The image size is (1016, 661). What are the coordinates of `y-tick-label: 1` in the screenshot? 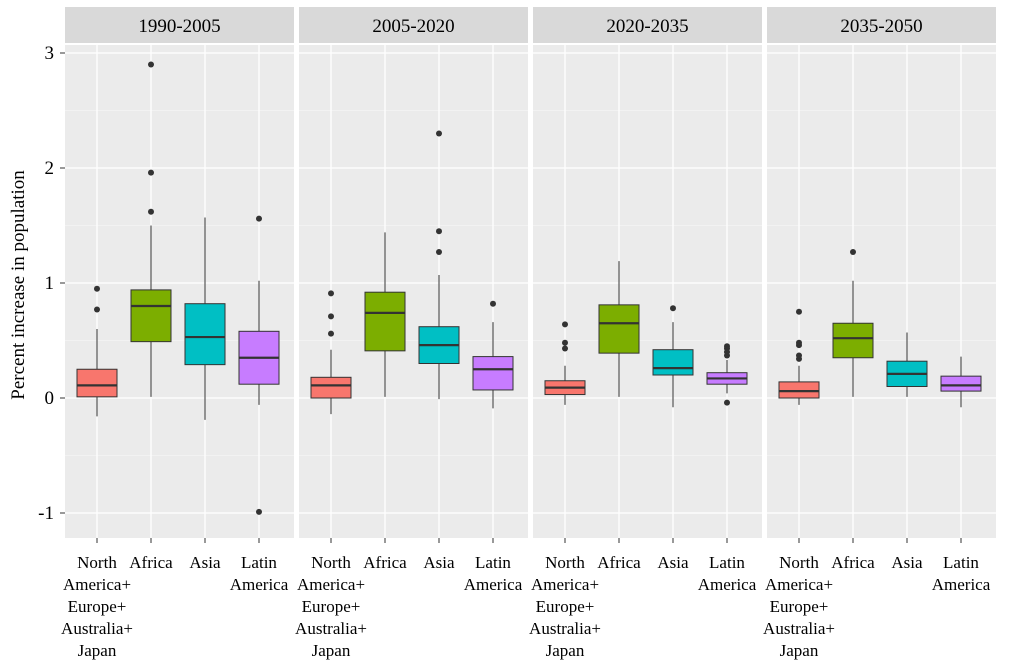 It's located at (50, 283).